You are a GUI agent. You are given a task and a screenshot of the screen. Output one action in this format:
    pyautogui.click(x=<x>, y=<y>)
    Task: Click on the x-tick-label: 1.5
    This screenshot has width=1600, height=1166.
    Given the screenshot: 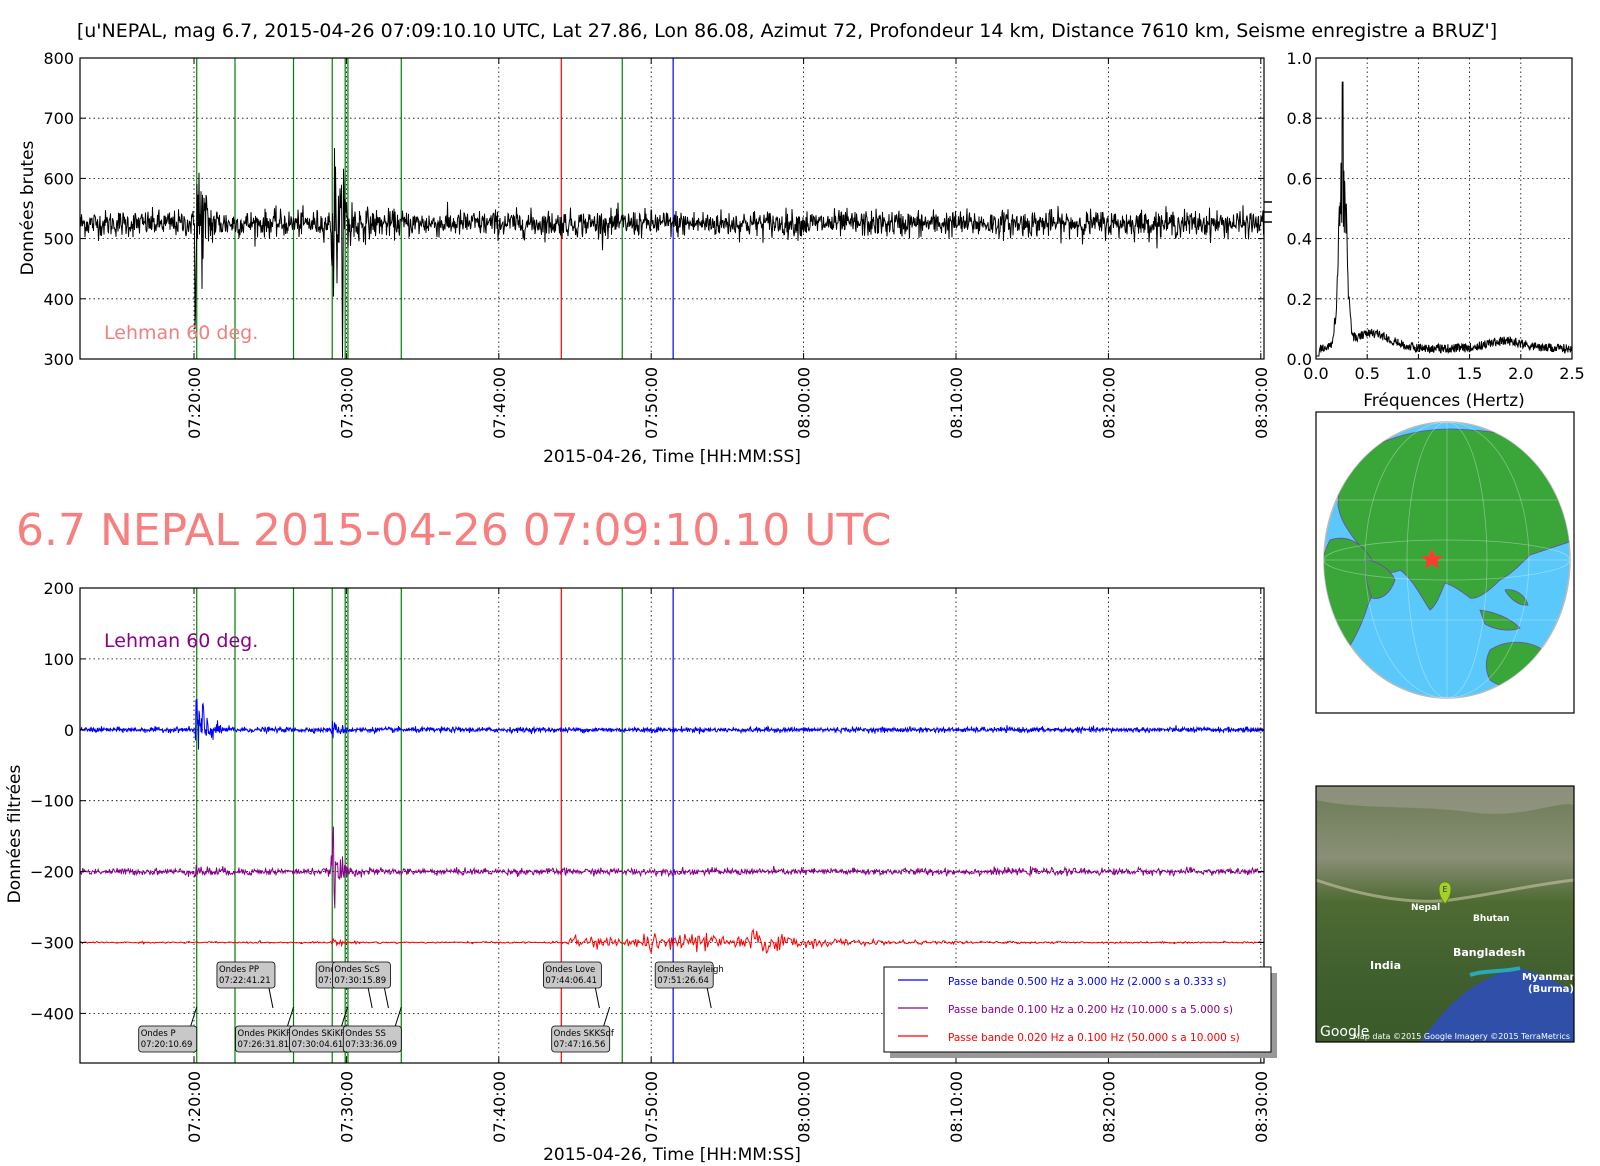 What is the action you would take?
    pyautogui.click(x=1469, y=373)
    